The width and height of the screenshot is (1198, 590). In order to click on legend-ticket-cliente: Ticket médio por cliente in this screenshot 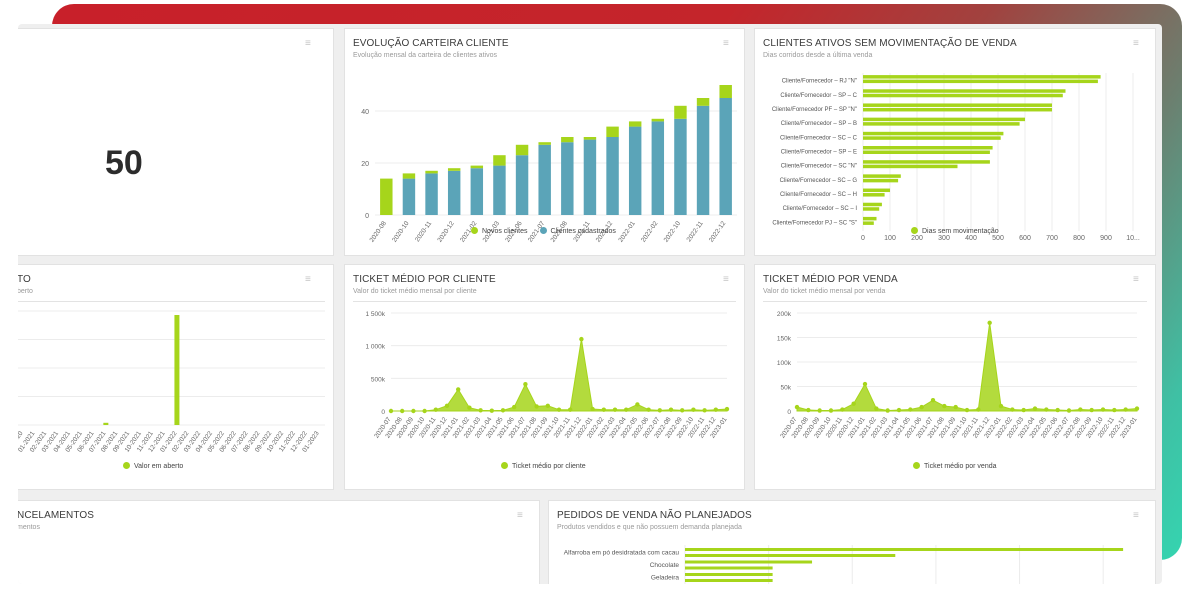, I will do `click(543, 466)`.